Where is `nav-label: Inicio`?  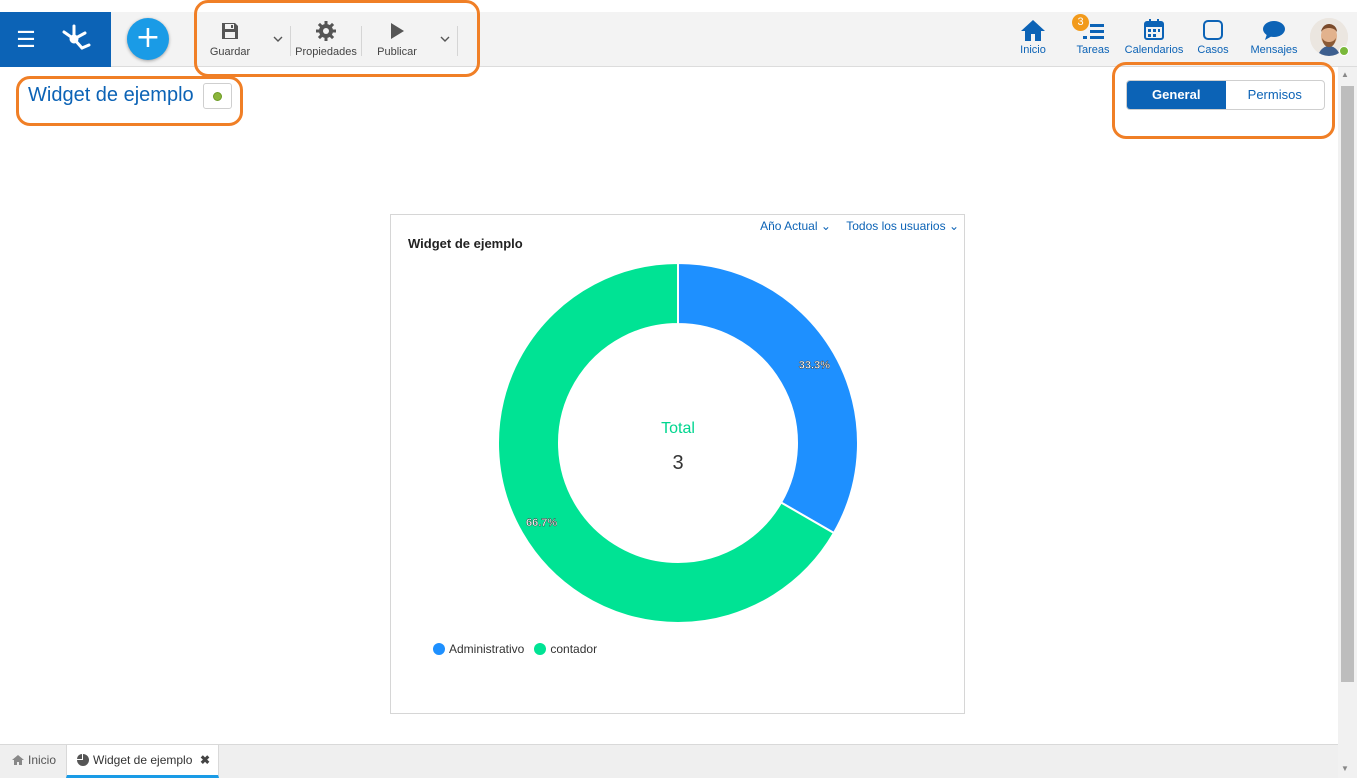 nav-label: Inicio is located at coordinates (1033, 50).